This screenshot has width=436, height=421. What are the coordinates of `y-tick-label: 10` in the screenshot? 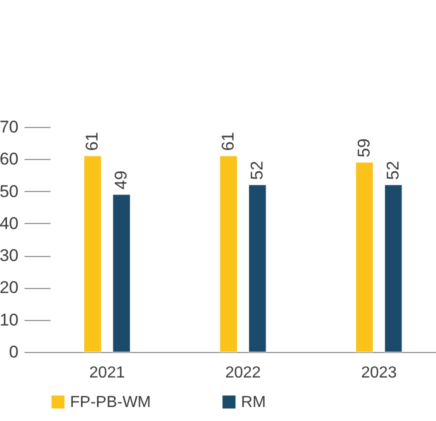 It's located at (9, 320).